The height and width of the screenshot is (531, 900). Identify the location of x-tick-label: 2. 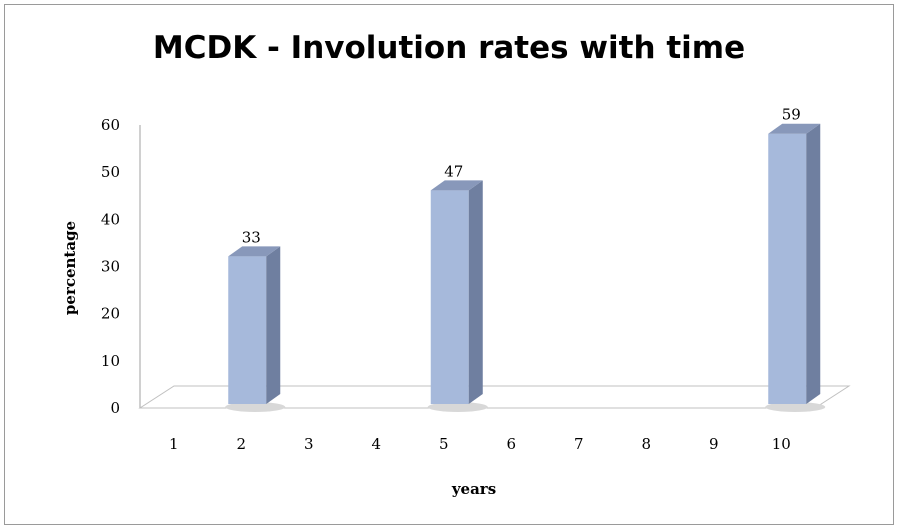
(241, 444).